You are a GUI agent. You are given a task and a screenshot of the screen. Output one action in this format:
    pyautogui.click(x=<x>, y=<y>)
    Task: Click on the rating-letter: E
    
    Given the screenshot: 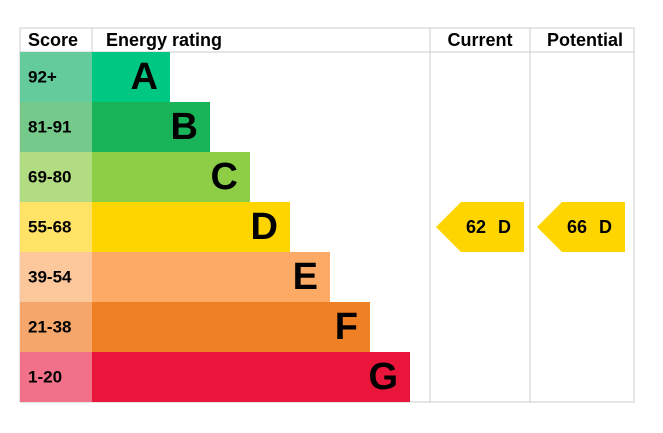 What is the action you would take?
    pyautogui.click(x=305, y=277)
    